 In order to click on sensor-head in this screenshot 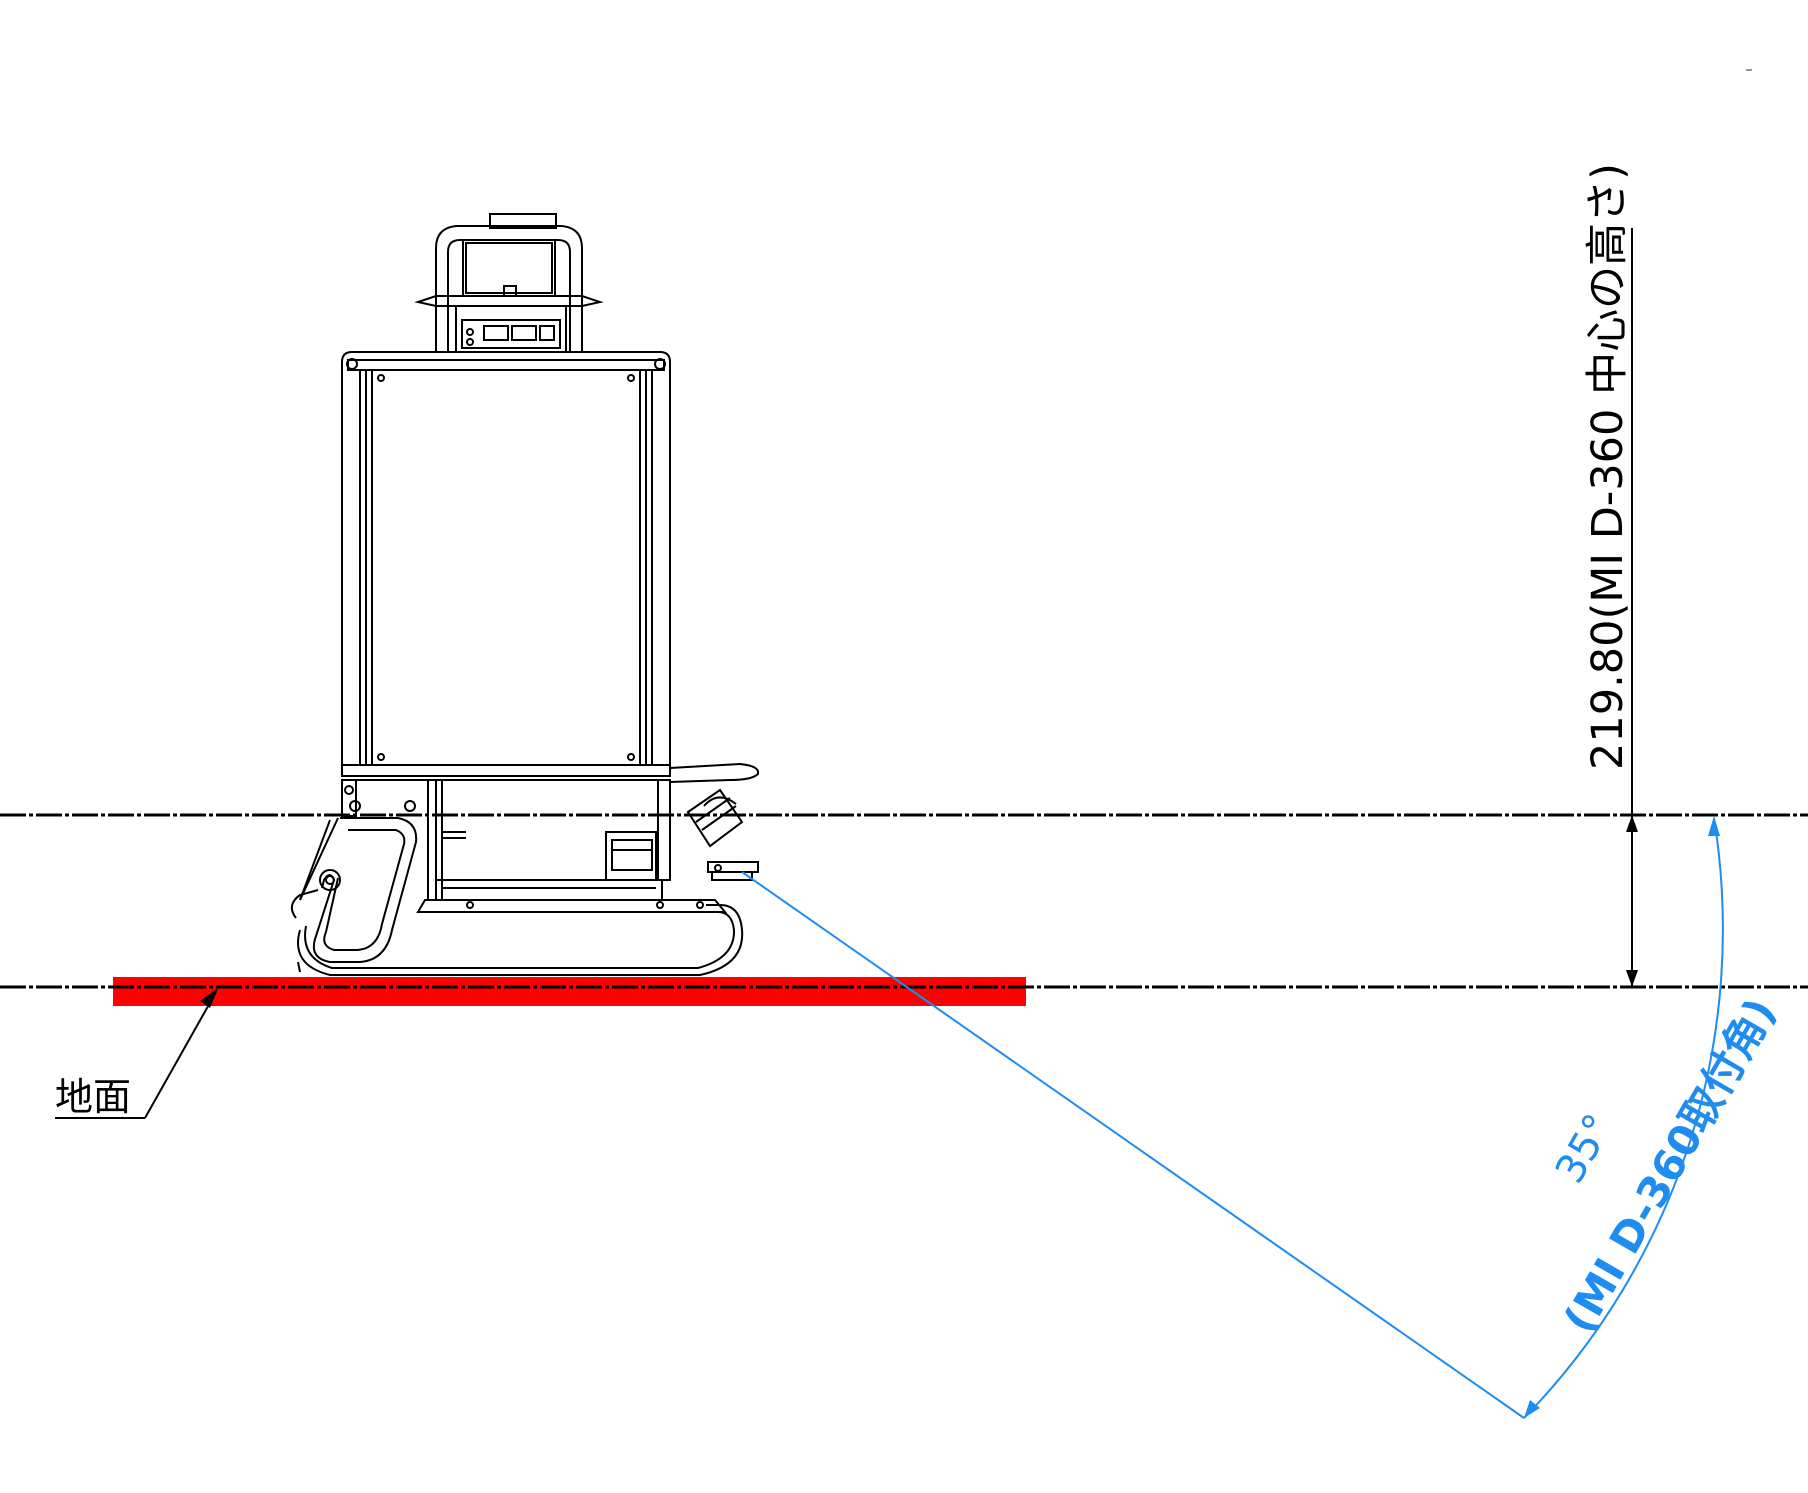, I will do `click(509, 283)`.